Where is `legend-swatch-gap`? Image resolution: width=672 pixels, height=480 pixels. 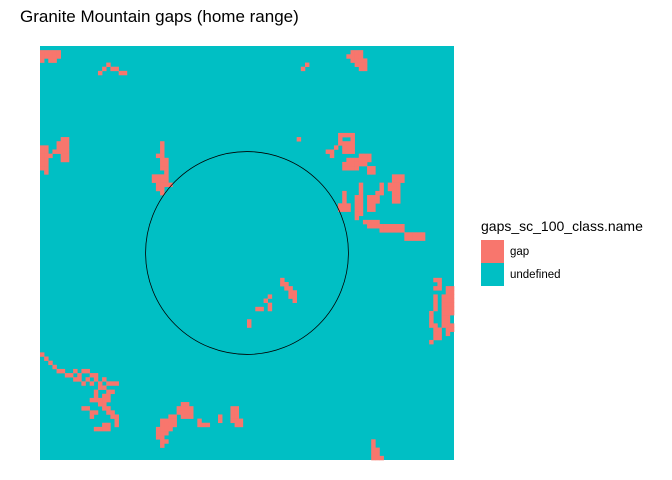
legend-swatch-gap is located at coordinates (492, 251).